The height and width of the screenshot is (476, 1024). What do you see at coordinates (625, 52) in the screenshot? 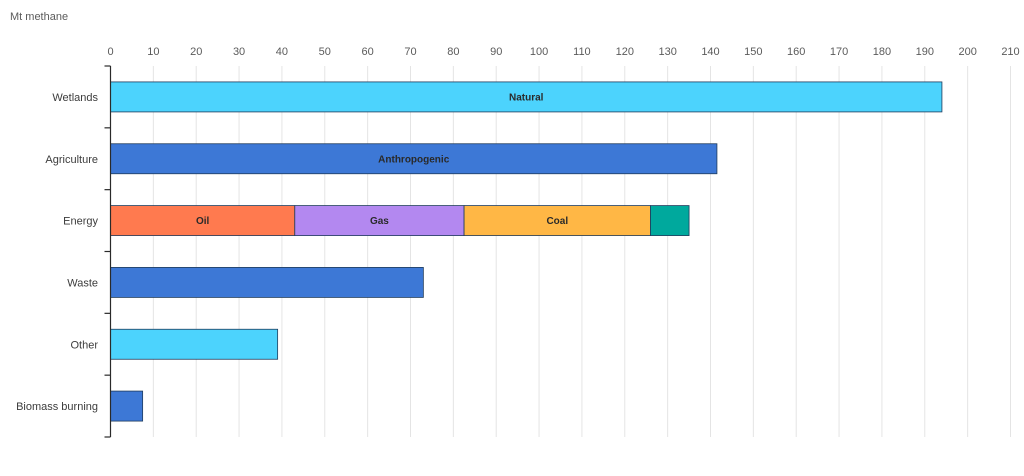
I see `x-tick-label-120: 120` at bounding box center [625, 52].